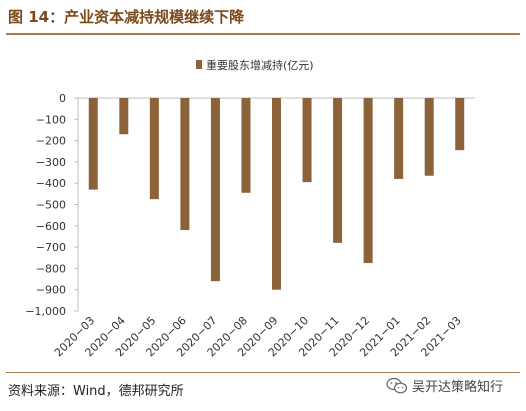  What do you see at coordinates (45, 311) in the screenshot?
I see `y-tick-label: −1,000` at bounding box center [45, 311].